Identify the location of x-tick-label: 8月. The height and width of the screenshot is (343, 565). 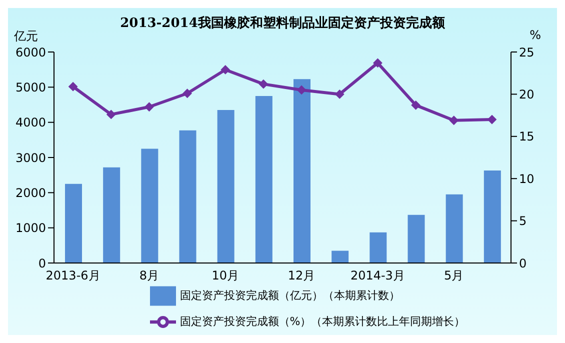
(149, 275).